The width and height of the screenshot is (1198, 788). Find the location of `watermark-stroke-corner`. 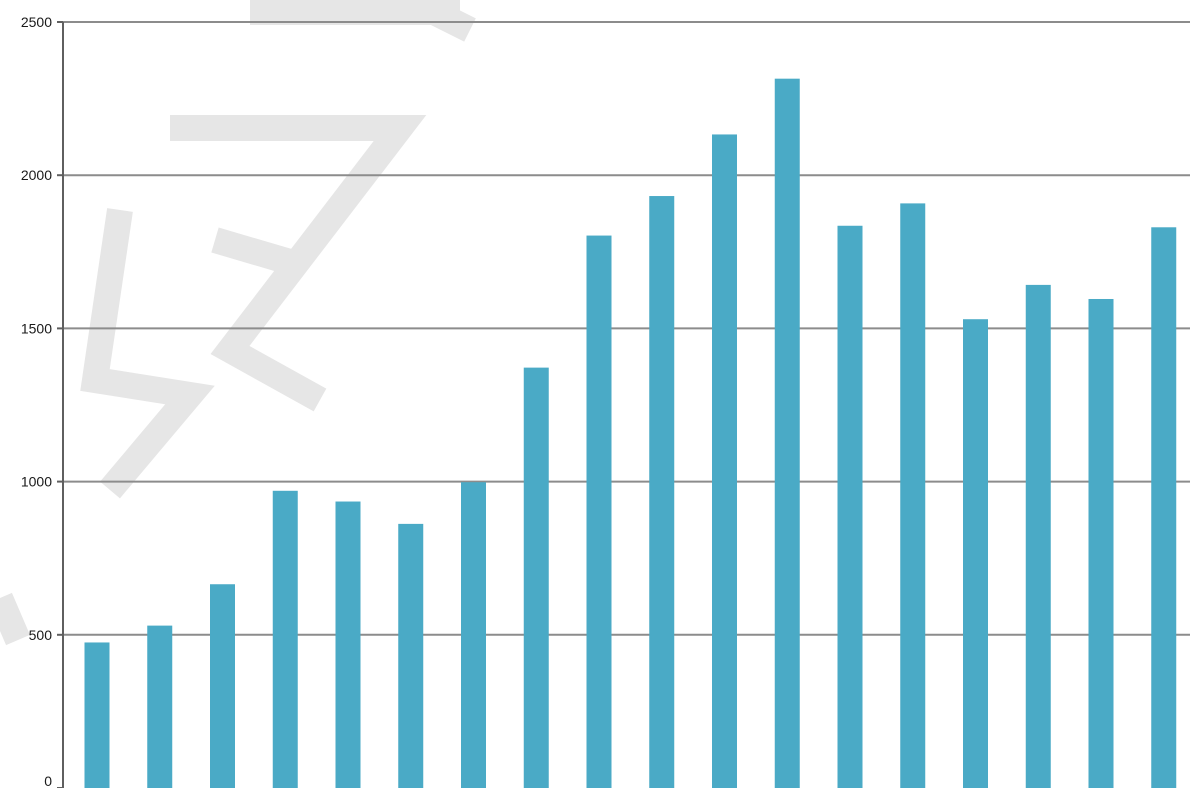

watermark-stroke-corner is located at coordinates (440, 21).